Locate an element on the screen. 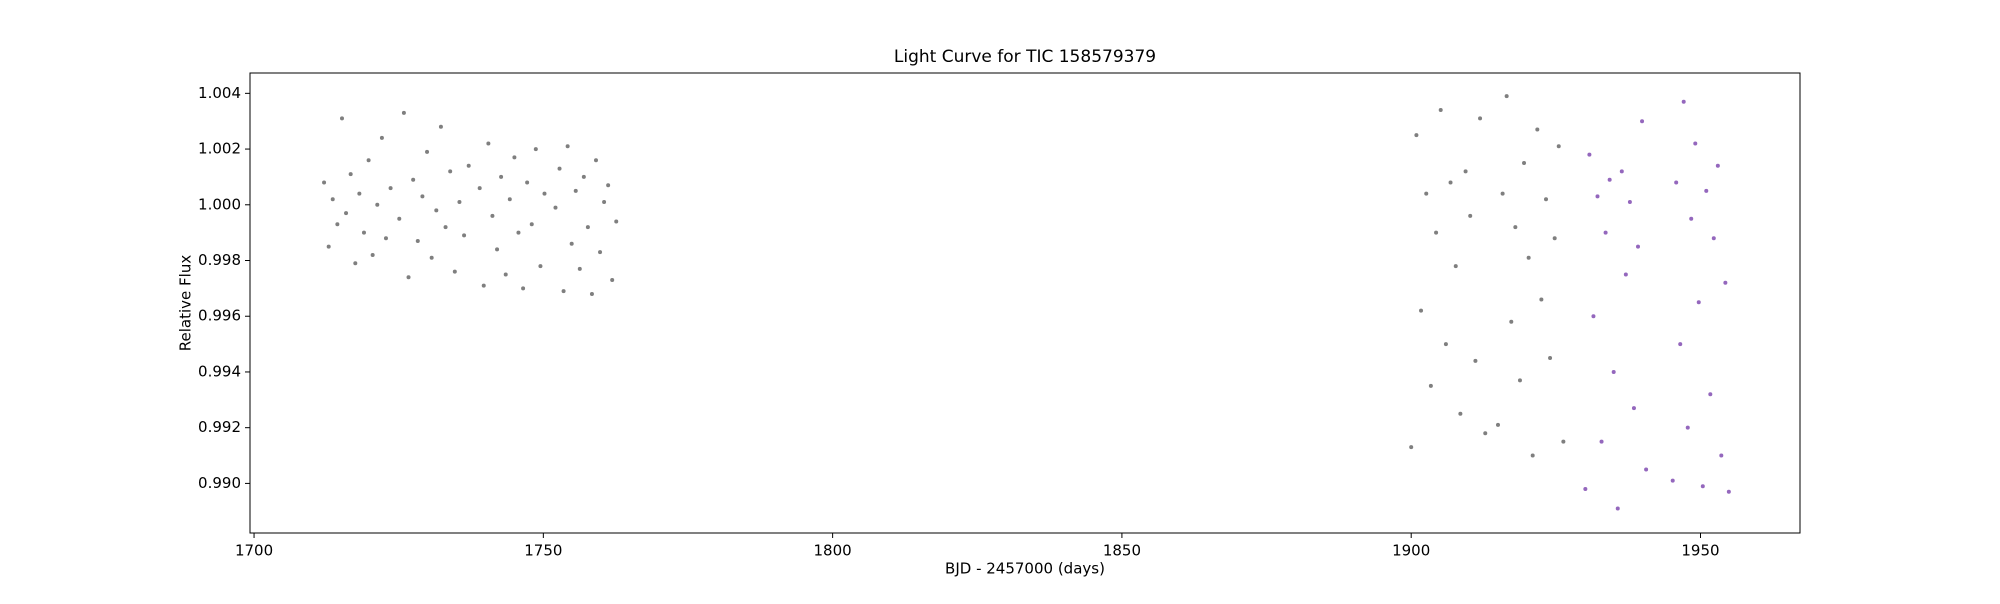 The height and width of the screenshot is (604, 2000). y-tick-label: 1.002 is located at coordinates (219, 149).